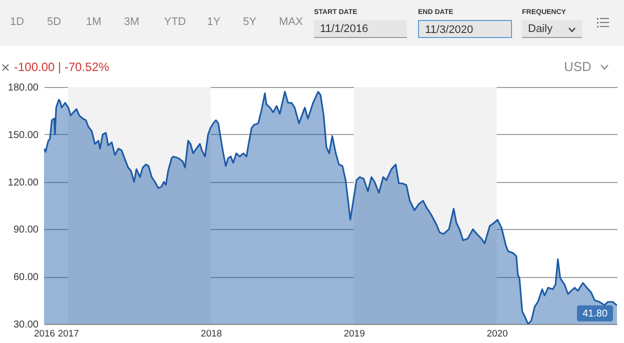 The height and width of the screenshot is (343, 624). Describe the element at coordinates (578, 66) in the screenshot. I see `text: USD` at that location.